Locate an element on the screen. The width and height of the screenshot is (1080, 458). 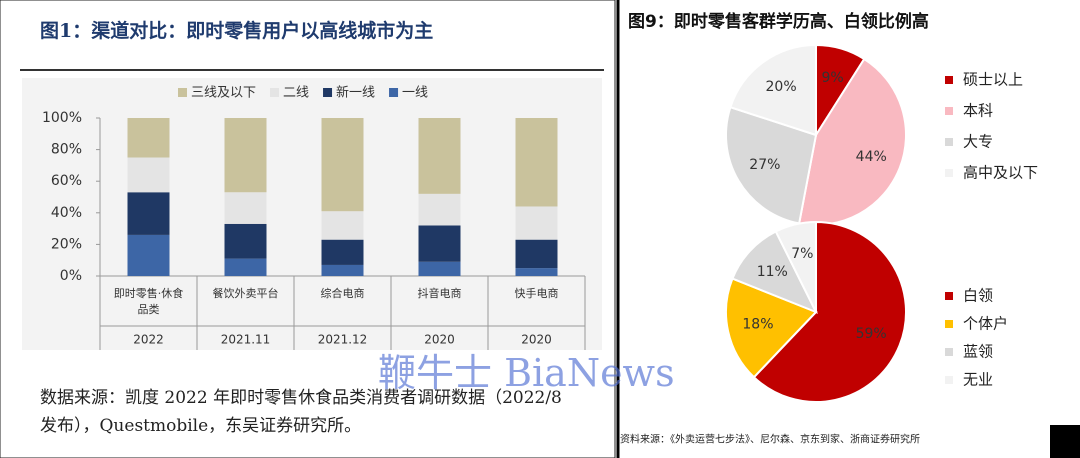
legend-label: 无业 is located at coordinates (978, 380).